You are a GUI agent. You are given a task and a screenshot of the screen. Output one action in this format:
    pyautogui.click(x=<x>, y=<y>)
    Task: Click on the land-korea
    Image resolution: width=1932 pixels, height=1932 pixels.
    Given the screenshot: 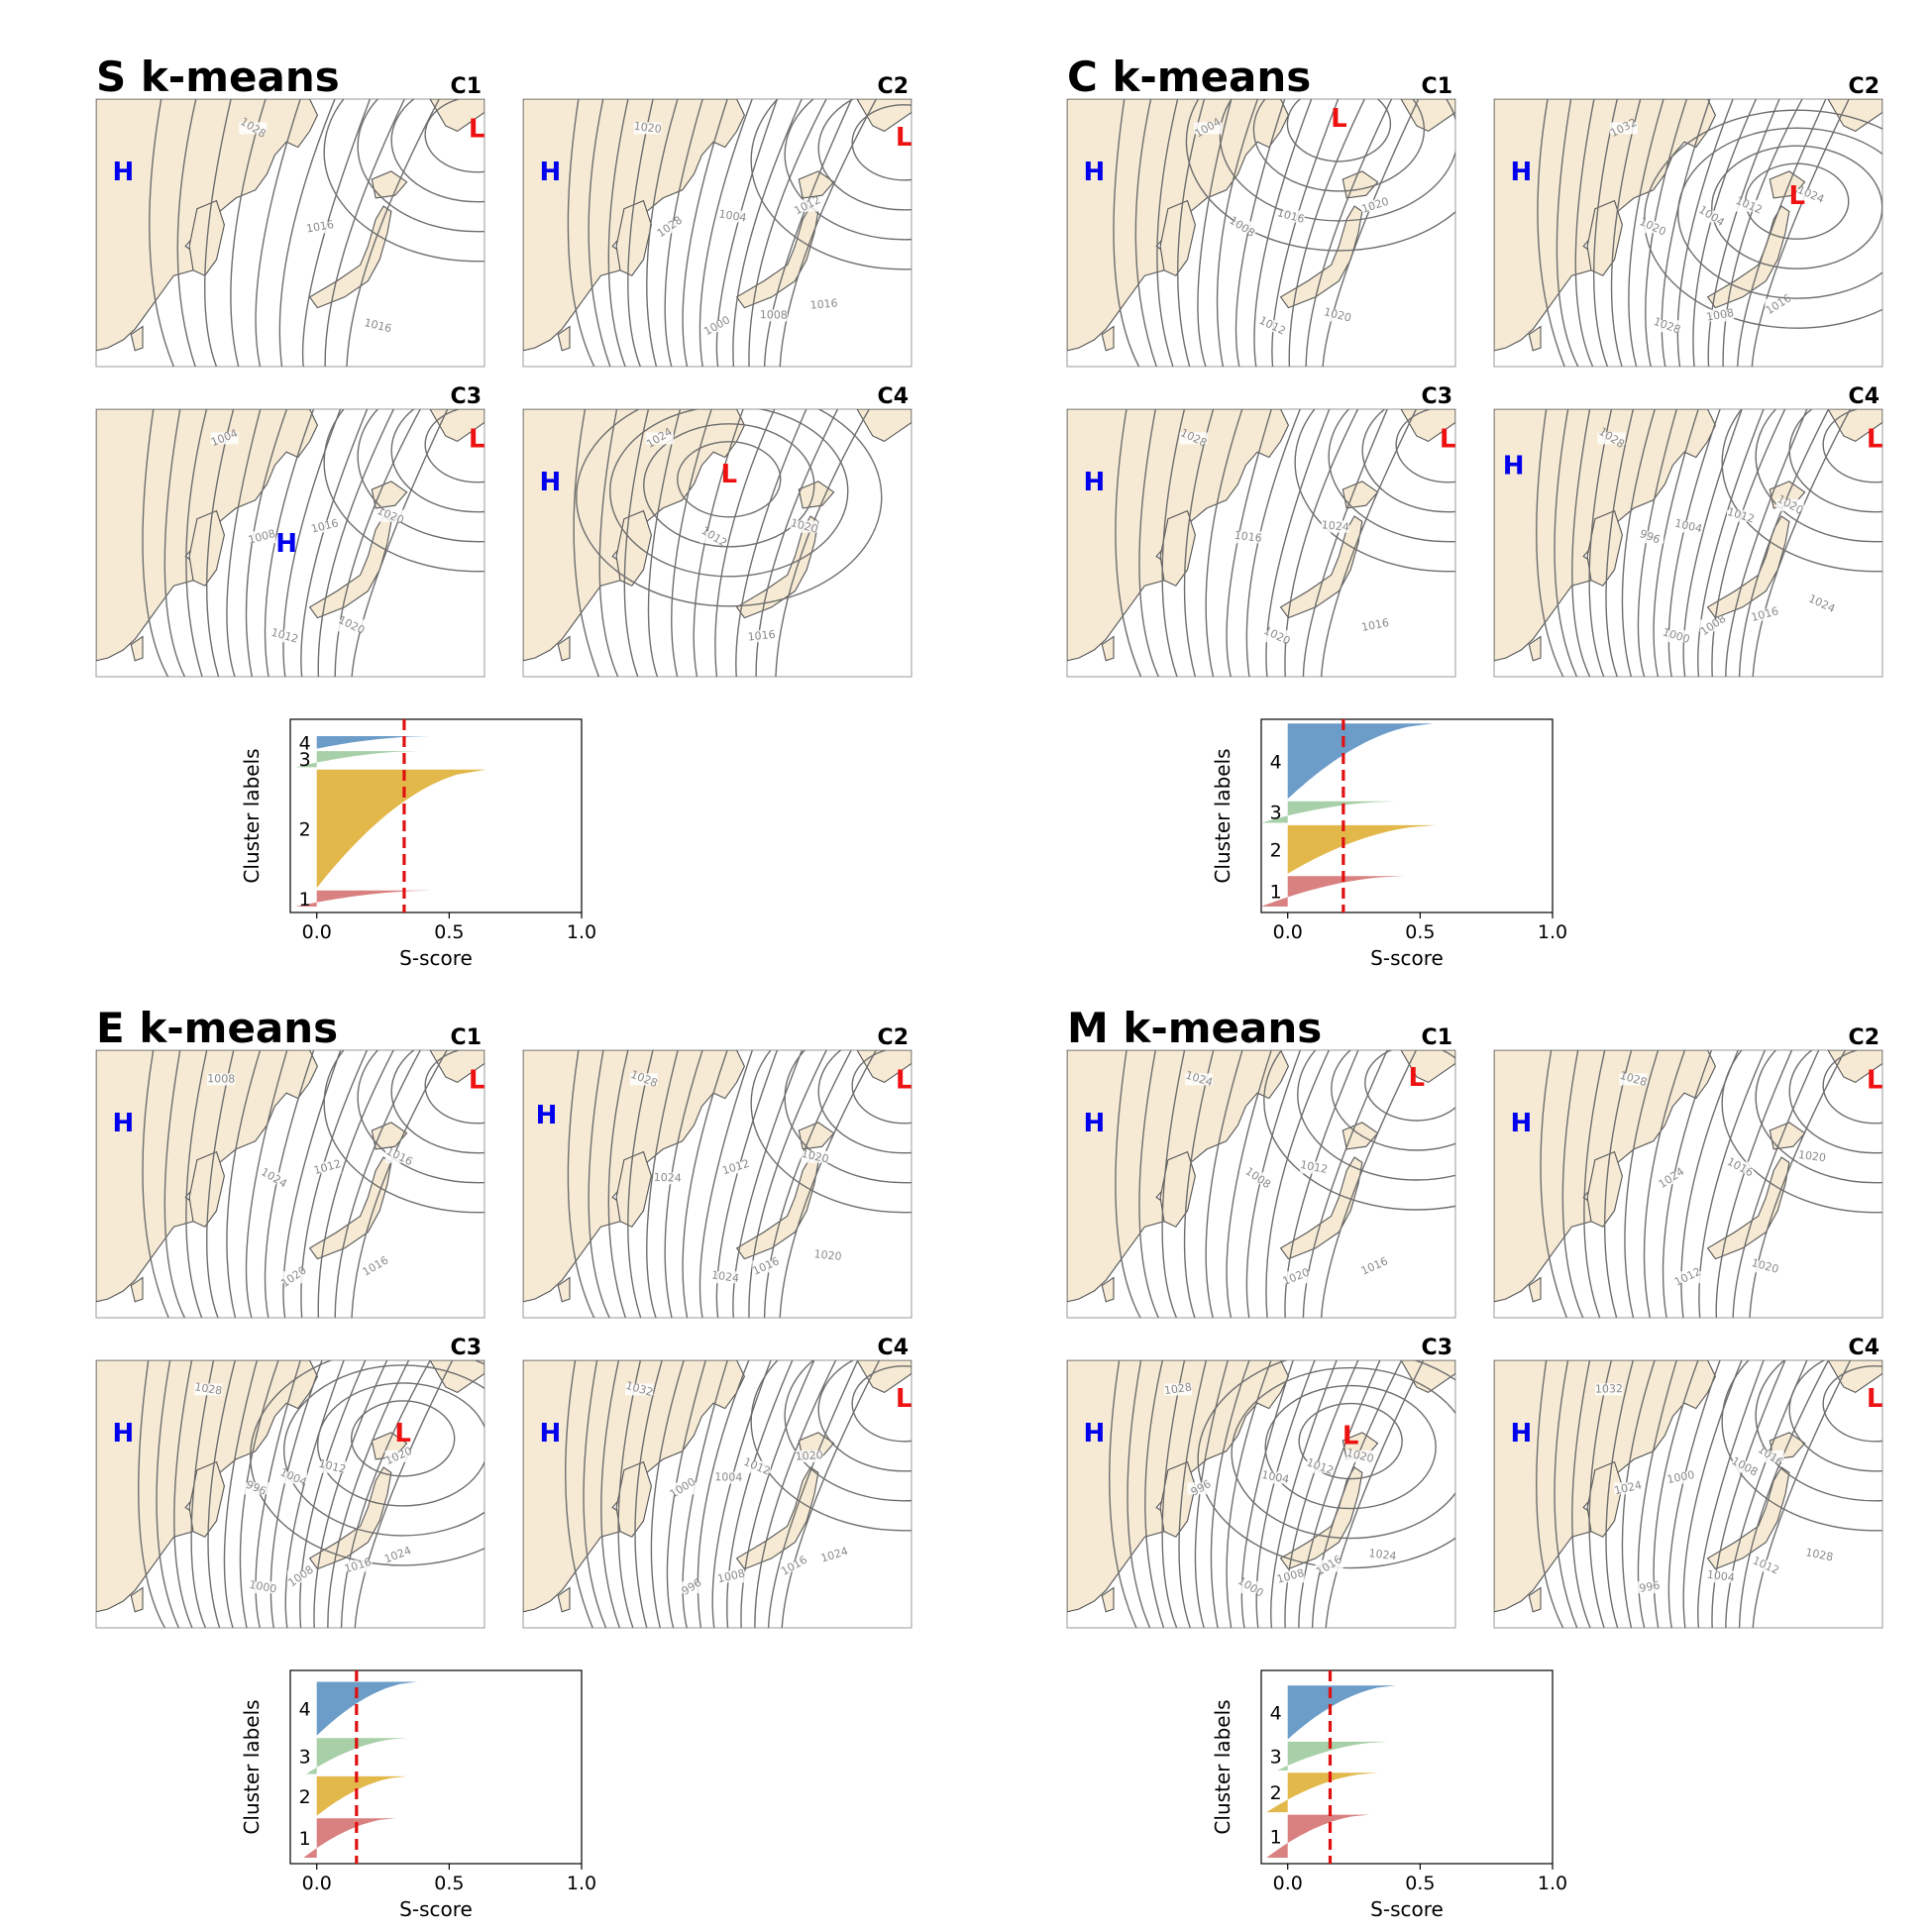 What is the action you would take?
    pyautogui.click(x=633, y=1189)
    